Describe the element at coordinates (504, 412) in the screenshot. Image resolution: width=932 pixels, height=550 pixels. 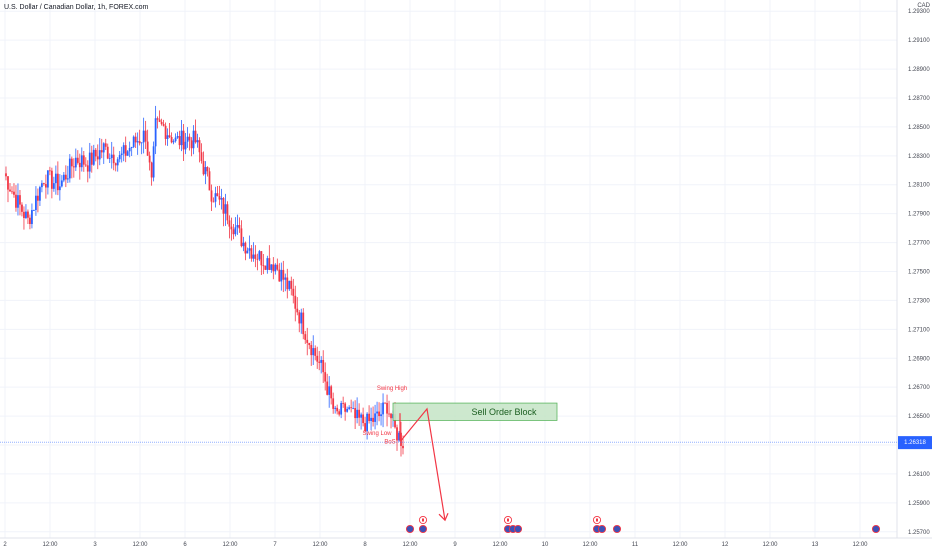
I see `sell-order-block-label: Sell Order Block` at that location.